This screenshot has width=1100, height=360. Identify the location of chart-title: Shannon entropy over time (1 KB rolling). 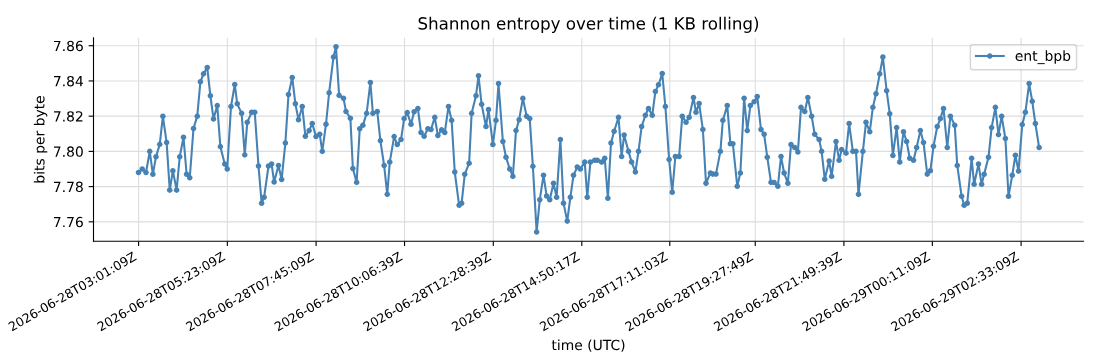
(588, 24).